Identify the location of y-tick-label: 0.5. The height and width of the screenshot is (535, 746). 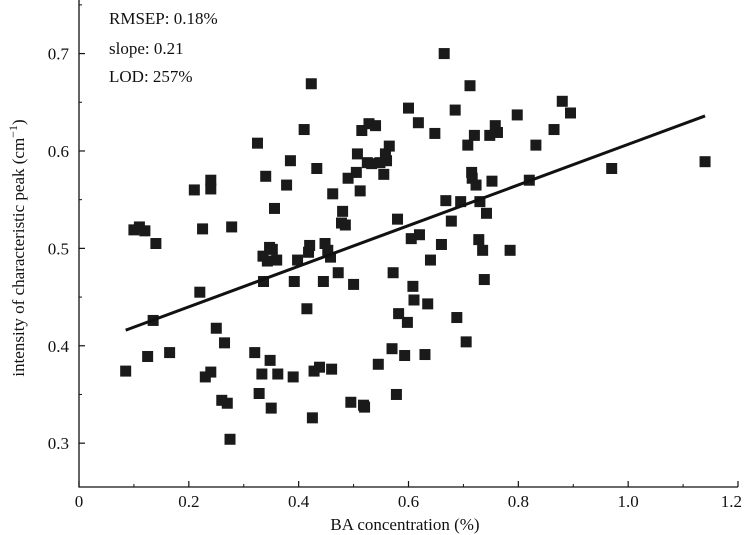
(58, 248).